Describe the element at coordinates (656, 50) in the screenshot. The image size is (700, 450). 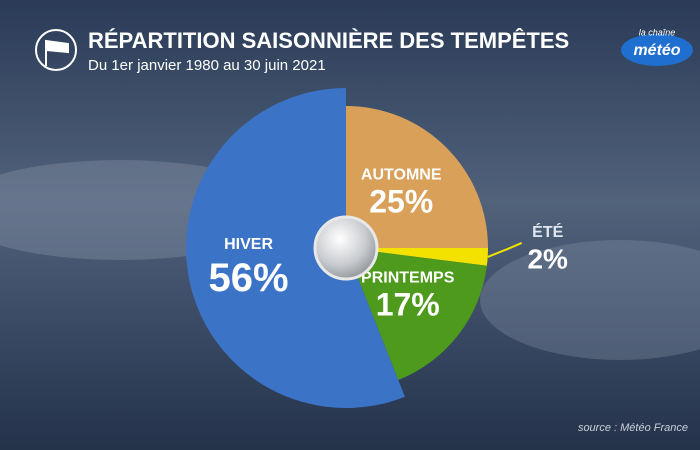
I see `logo-bottom: météo` at that location.